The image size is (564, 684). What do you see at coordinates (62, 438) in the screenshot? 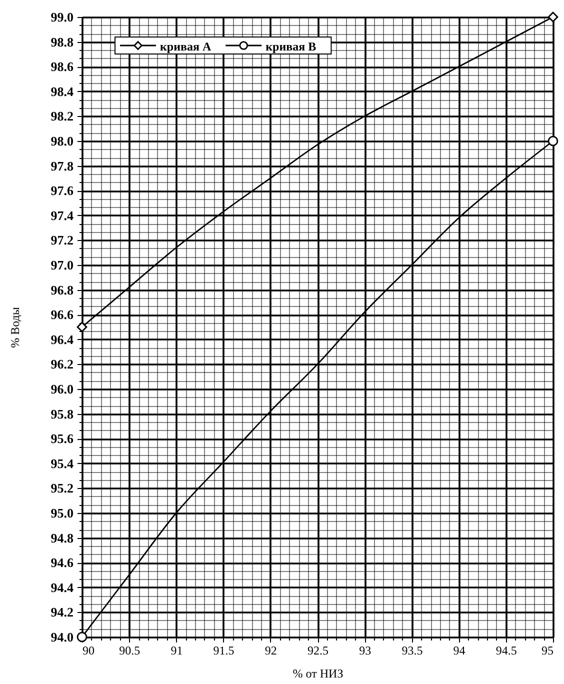
I see `y-tick-label: 95.6` at bounding box center [62, 438].